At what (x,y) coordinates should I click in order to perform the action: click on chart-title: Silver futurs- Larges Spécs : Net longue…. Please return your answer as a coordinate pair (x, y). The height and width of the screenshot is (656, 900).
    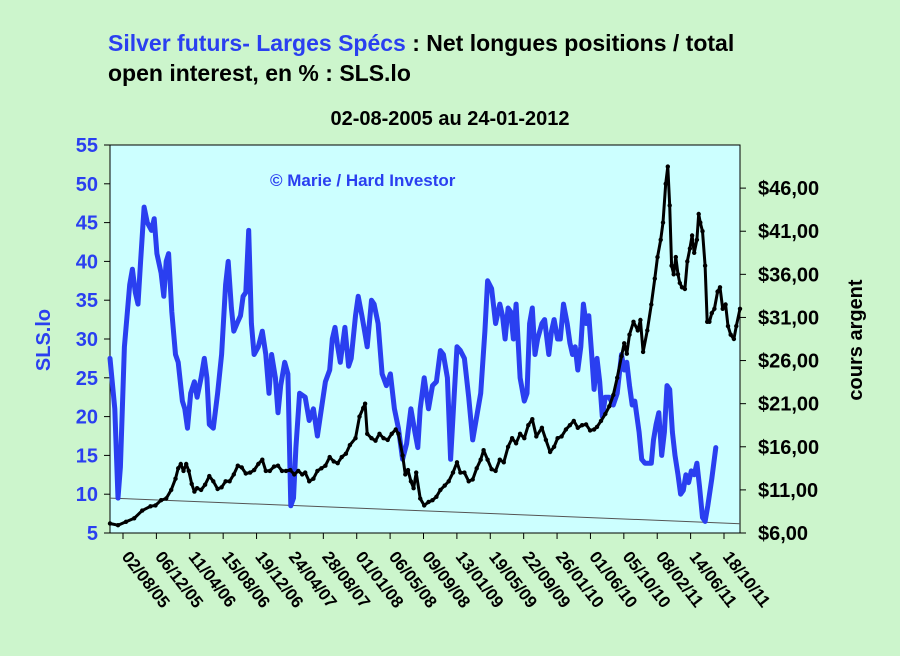
    Looking at the image, I should click on (421, 58).